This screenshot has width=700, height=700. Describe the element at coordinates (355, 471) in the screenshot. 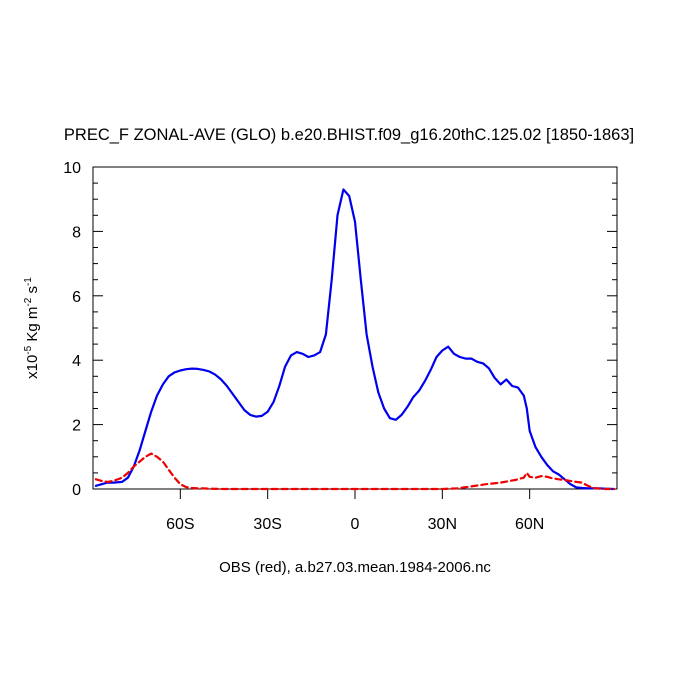

I see `obs-series-line` at that location.